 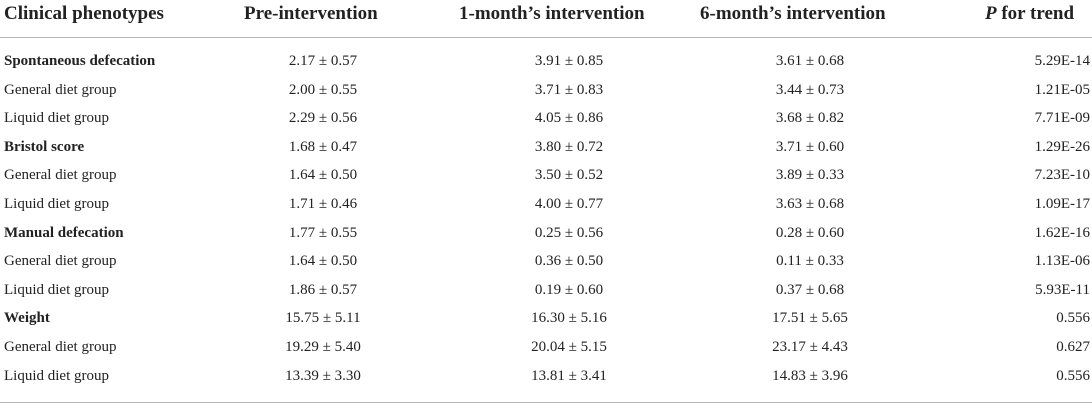 I want to click on p-for-trend-value: 1.13E-06, so click(x=1062, y=261).